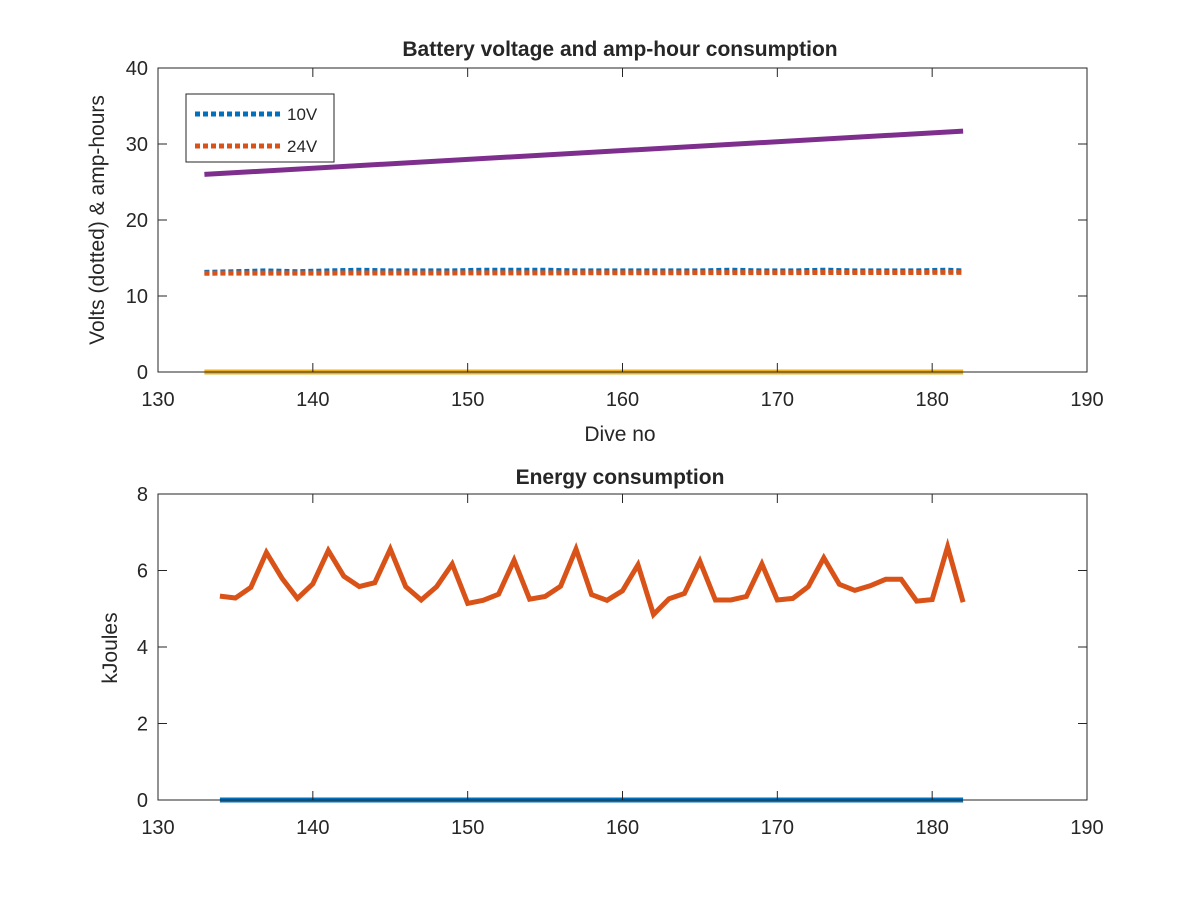 The height and width of the screenshot is (900, 1200). What do you see at coordinates (142, 572) in the screenshot?
I see `y-tick-label: 6` at bounding box center [142, 572].